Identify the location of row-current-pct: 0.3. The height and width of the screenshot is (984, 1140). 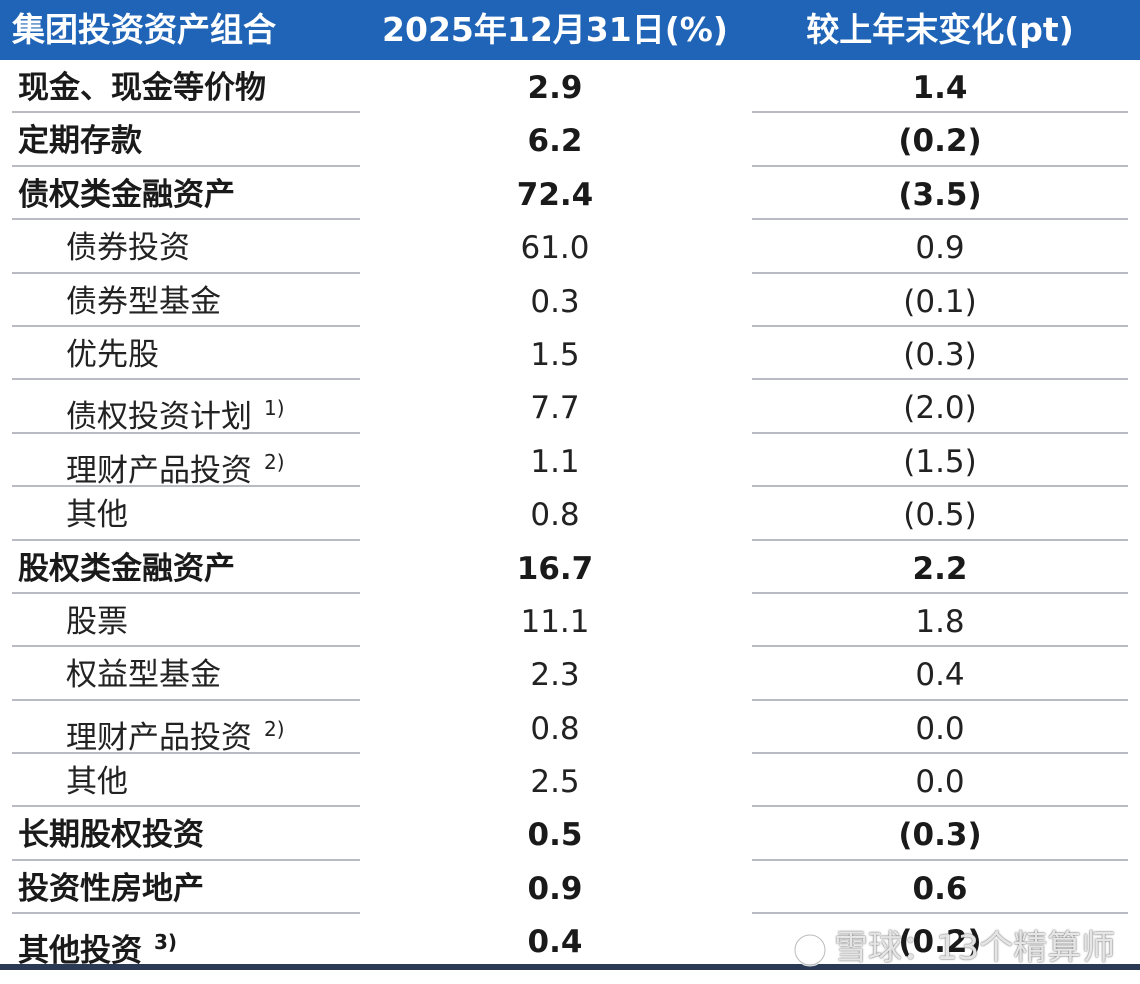
(555, 301).